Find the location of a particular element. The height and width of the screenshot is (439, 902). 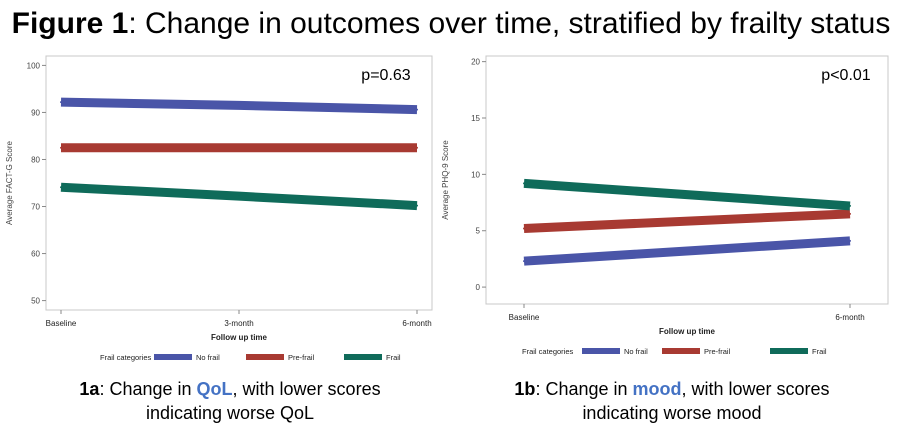

caption-mood-post: , with lower scores is located at coordinates (755, 389).